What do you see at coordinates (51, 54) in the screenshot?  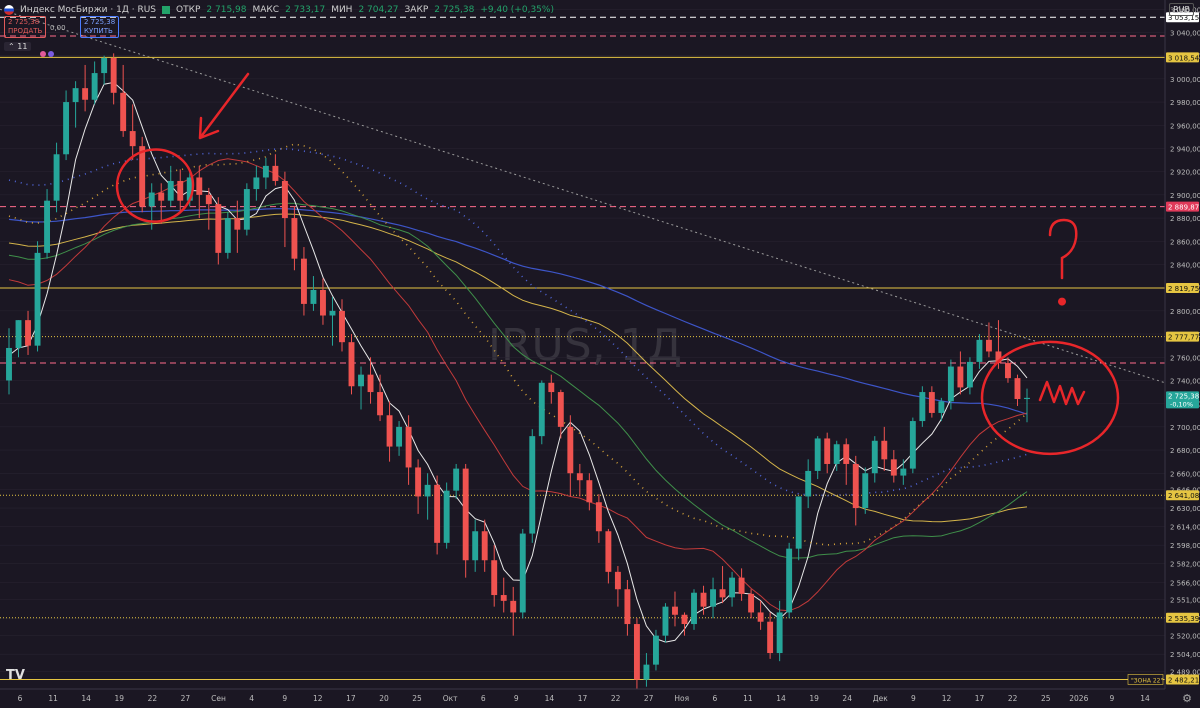 I see `indicator-dot-icon` at bounding box center [51, 54].